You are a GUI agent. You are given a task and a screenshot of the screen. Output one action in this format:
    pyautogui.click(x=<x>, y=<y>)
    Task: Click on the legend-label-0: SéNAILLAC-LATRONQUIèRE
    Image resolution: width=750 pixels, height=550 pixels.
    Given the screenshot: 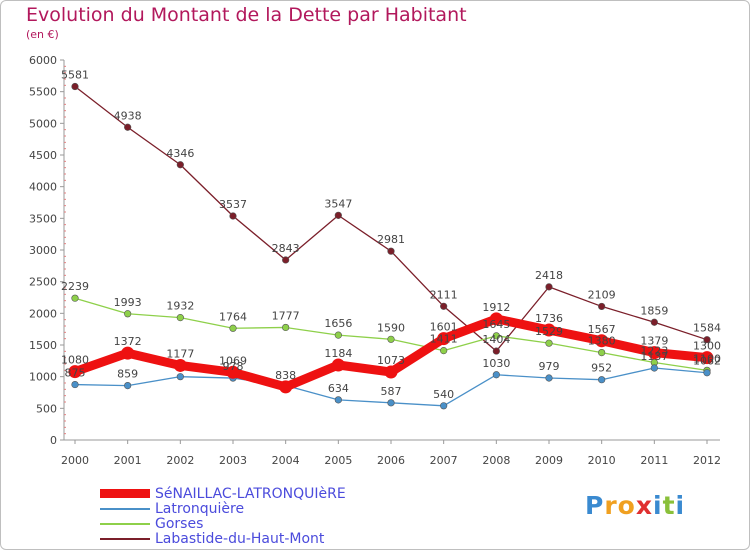 What is the action you would take?
    pyautogui.click(x=250, y=493)
    